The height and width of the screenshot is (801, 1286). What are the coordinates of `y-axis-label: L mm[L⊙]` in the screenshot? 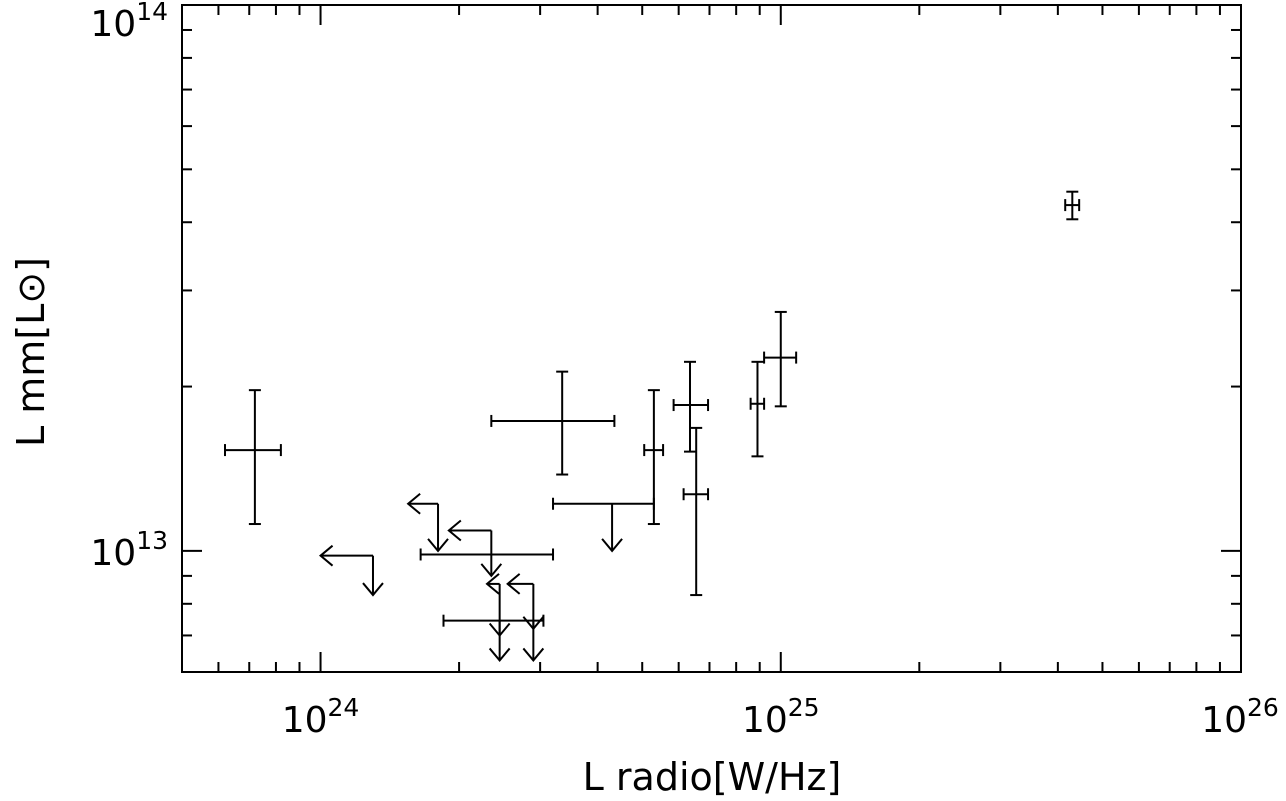 It's located at (31, 352).